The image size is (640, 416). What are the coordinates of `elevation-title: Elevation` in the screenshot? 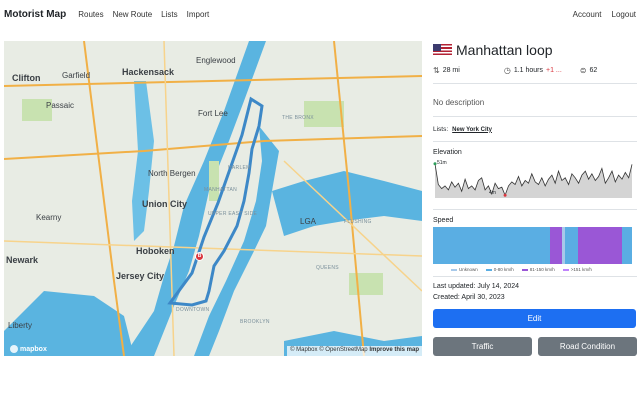 It's located at (447, 152).